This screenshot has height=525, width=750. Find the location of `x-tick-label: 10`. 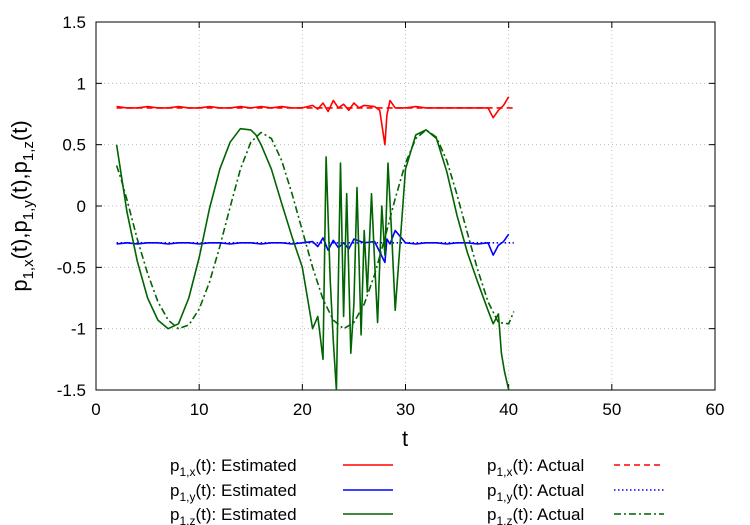

x-tick-label: 10 is located at coordinates (199, 409).